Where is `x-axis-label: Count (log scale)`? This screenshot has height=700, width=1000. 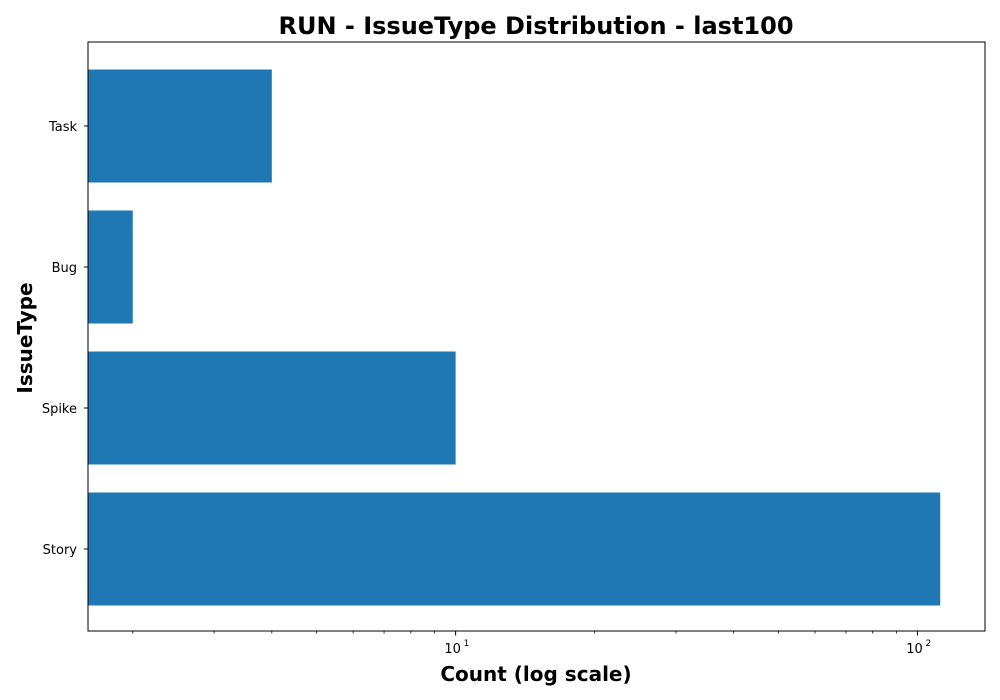
x-axis-label: Count (log scale) is located at coordinates (535, 674).